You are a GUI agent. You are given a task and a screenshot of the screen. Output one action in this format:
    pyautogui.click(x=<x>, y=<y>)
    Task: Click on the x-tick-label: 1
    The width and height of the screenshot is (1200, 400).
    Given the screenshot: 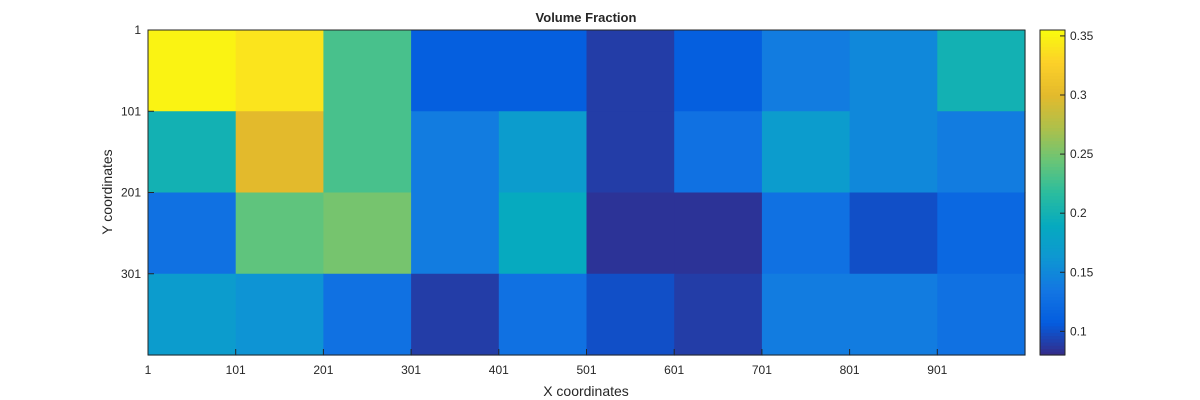 What is the action you would take?
    pyautogui.click(x=148, y=370)
    